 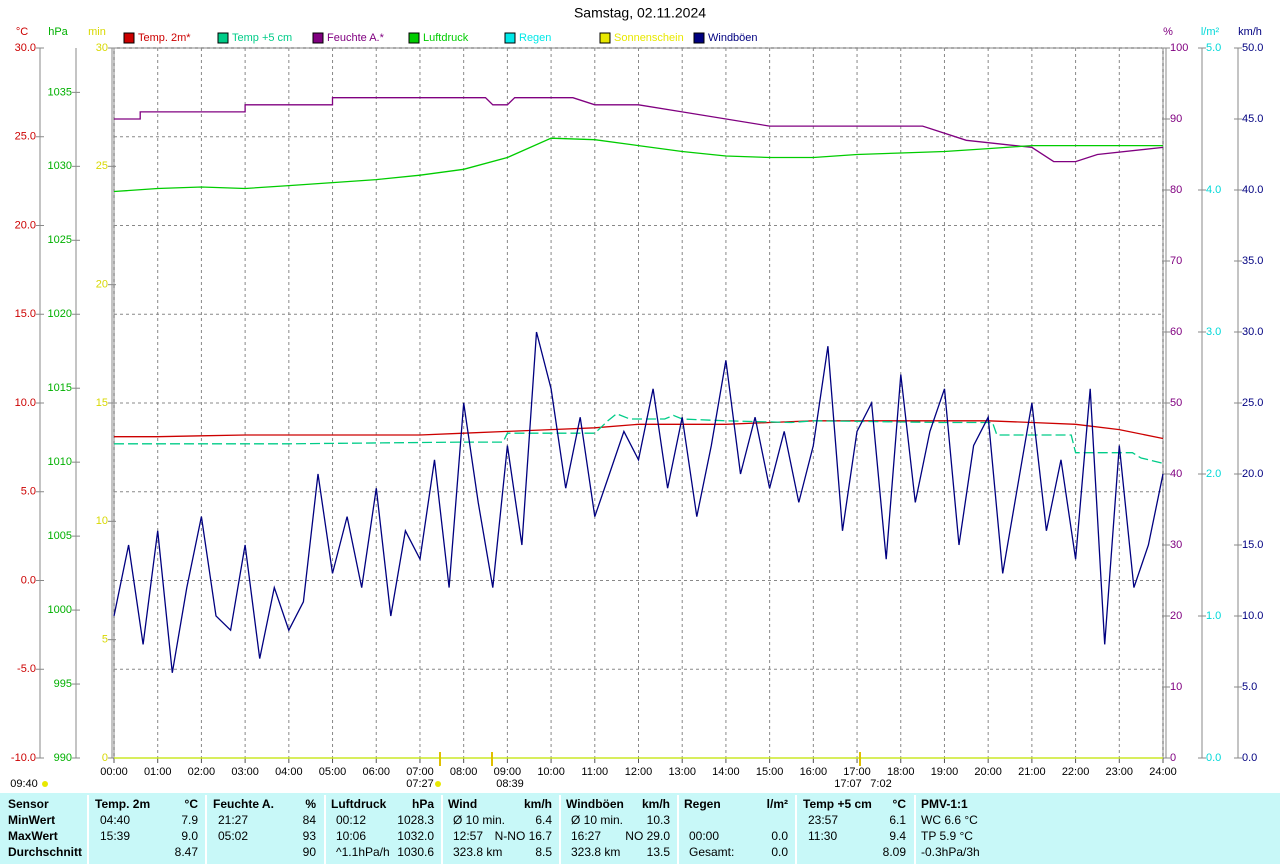 What do you see at coordinates (63, 758) in the screenshot?
I see `y-tick-label: 990` at bounding box center [63, 758].